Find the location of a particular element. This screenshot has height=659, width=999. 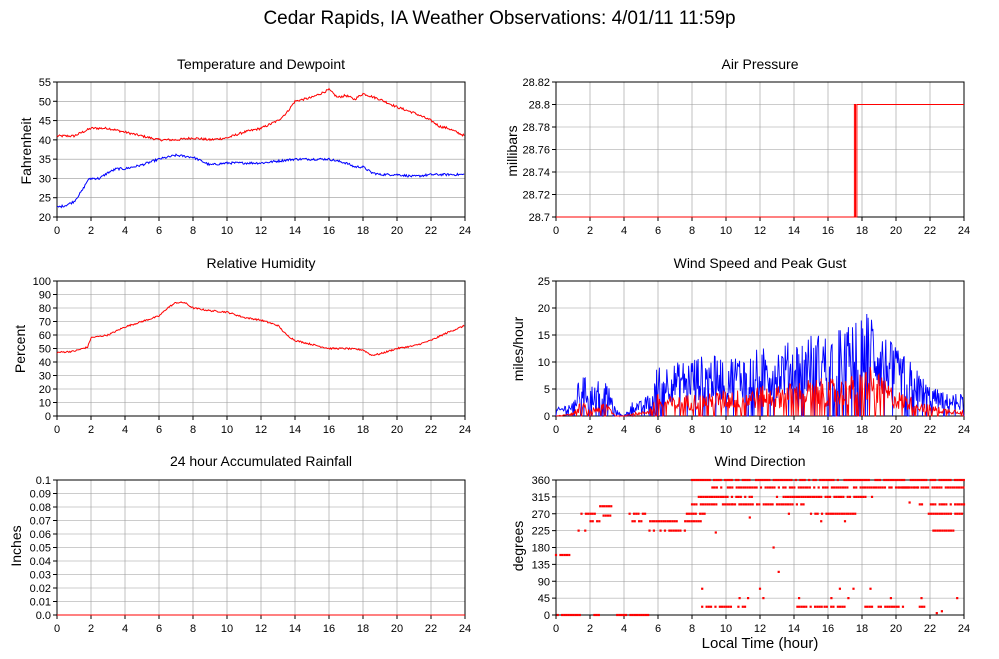

y-tick-label: 55 is located at coordinates (45, 83).